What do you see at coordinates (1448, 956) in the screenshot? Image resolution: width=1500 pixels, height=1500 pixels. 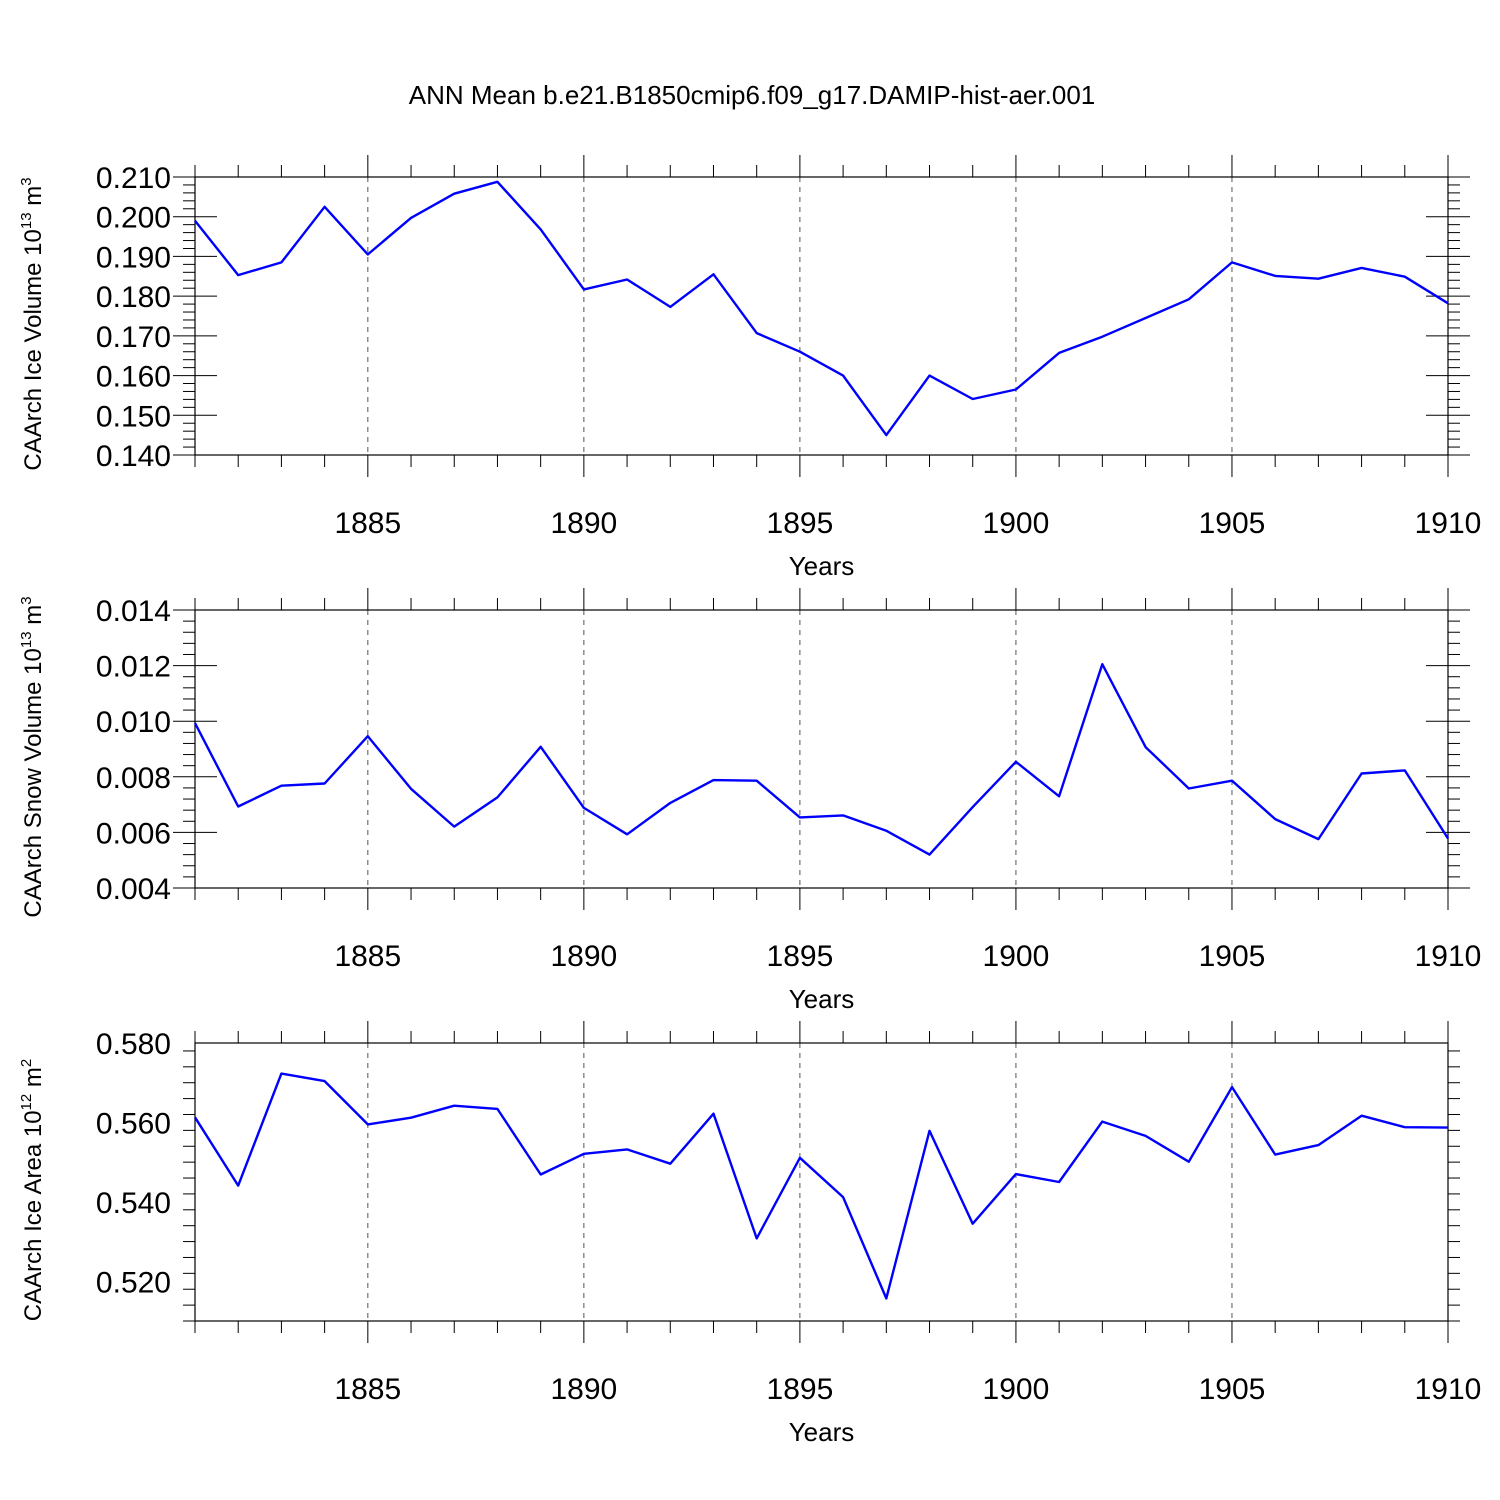 I see `x-tick-label: 1910` at bounding box center [1448, 956].